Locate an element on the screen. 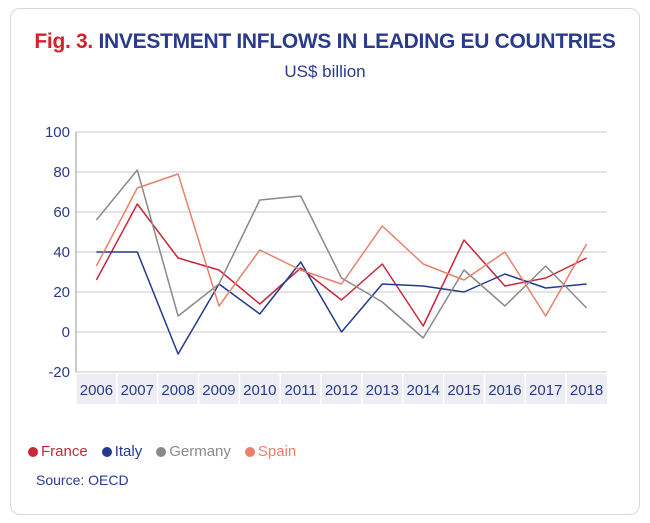  legend: France Italy Germany Spain is located at coordinates (162, 451).